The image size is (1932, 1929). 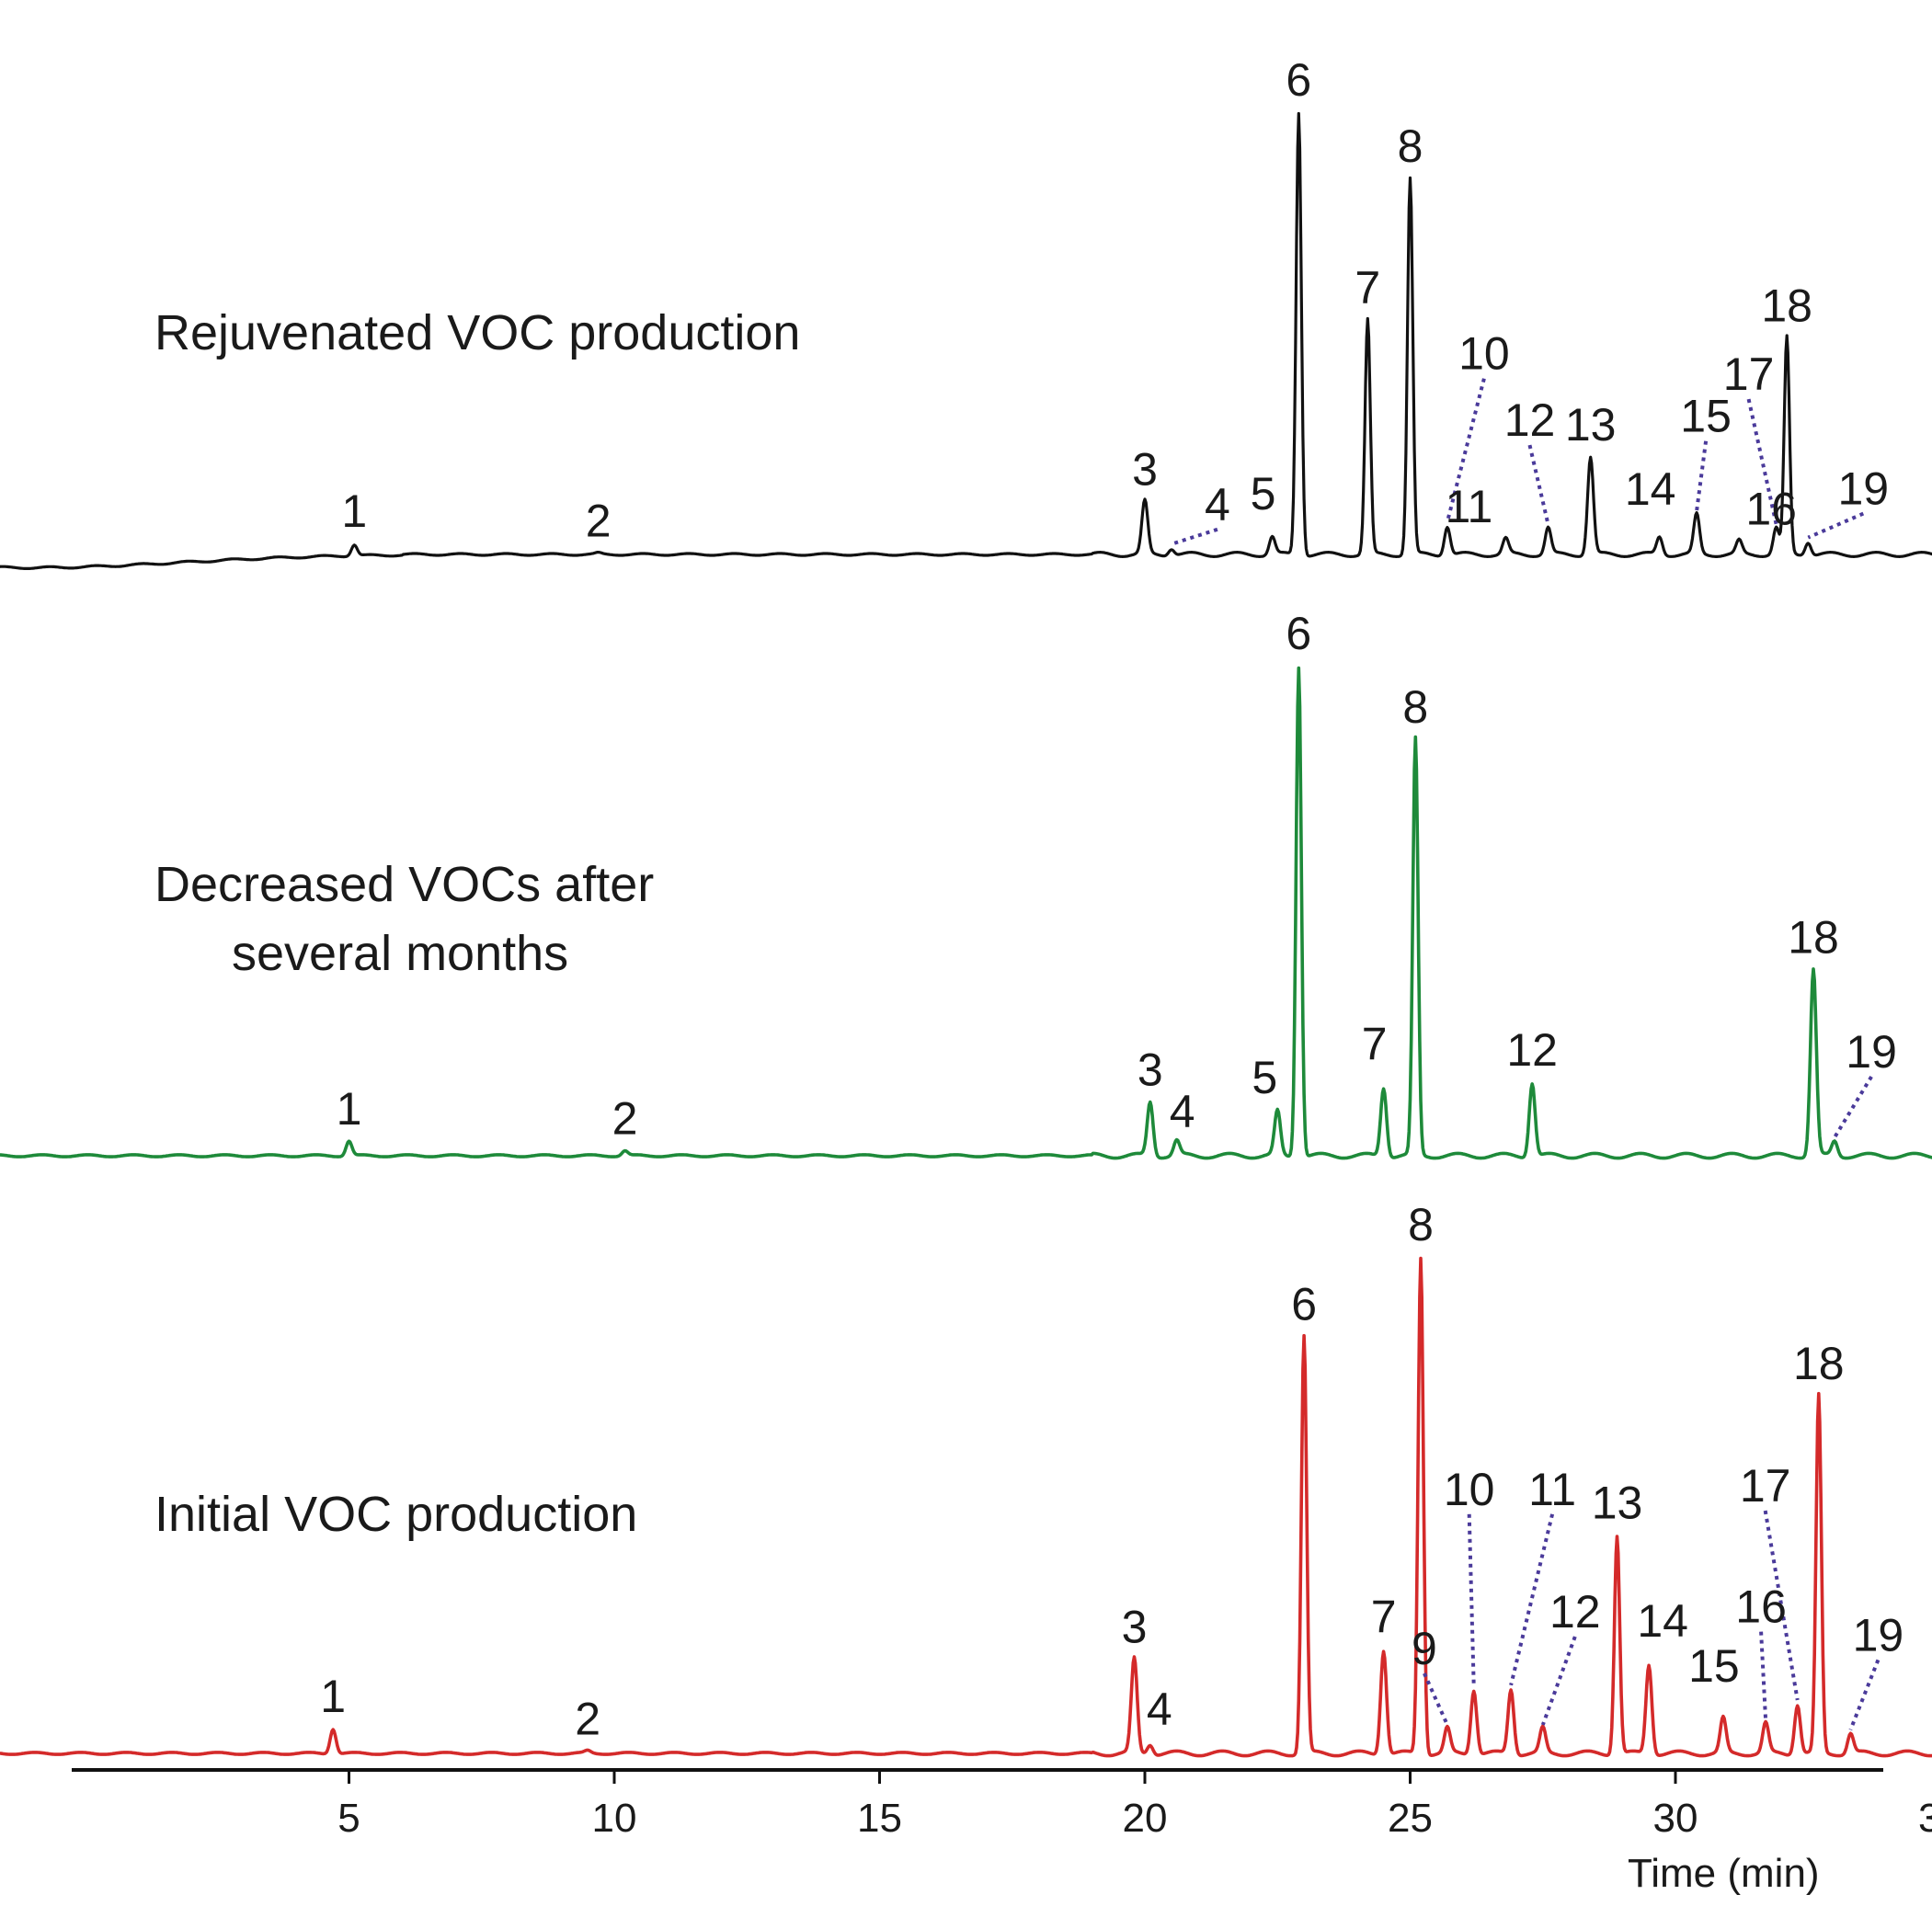 What do you see at coordinates (1145, 1818) in the screenshot?
I see `x-tick-label-20: 20` at bounding box center [1145, 1818].